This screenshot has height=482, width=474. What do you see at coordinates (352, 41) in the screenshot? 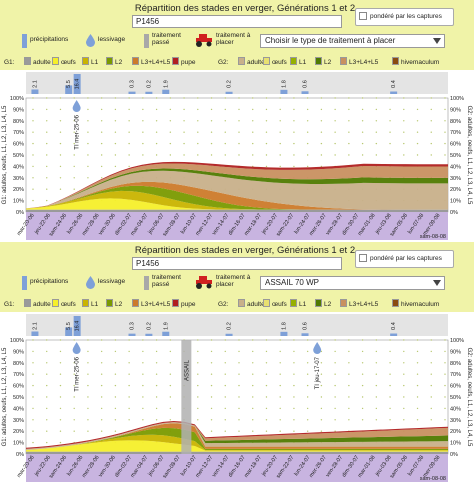
I see `treatment-select: Choisir le type de traitement à placer` at bounding box center [352, 41].